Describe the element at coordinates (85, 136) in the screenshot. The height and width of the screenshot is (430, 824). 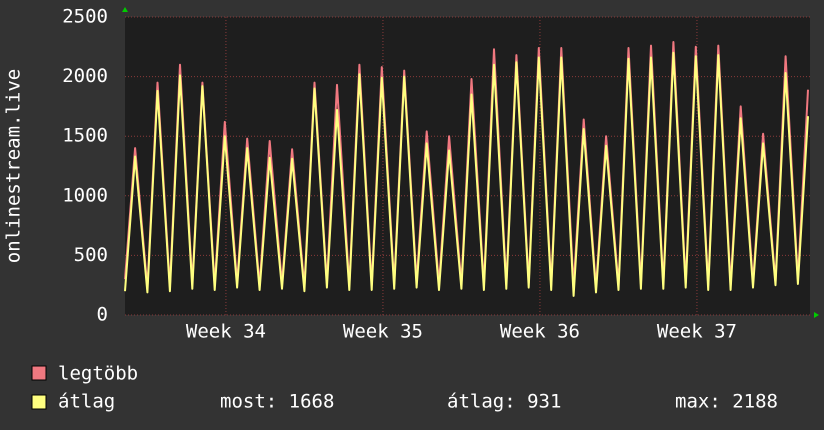
I see `y-tick-label: 1500` at that location.